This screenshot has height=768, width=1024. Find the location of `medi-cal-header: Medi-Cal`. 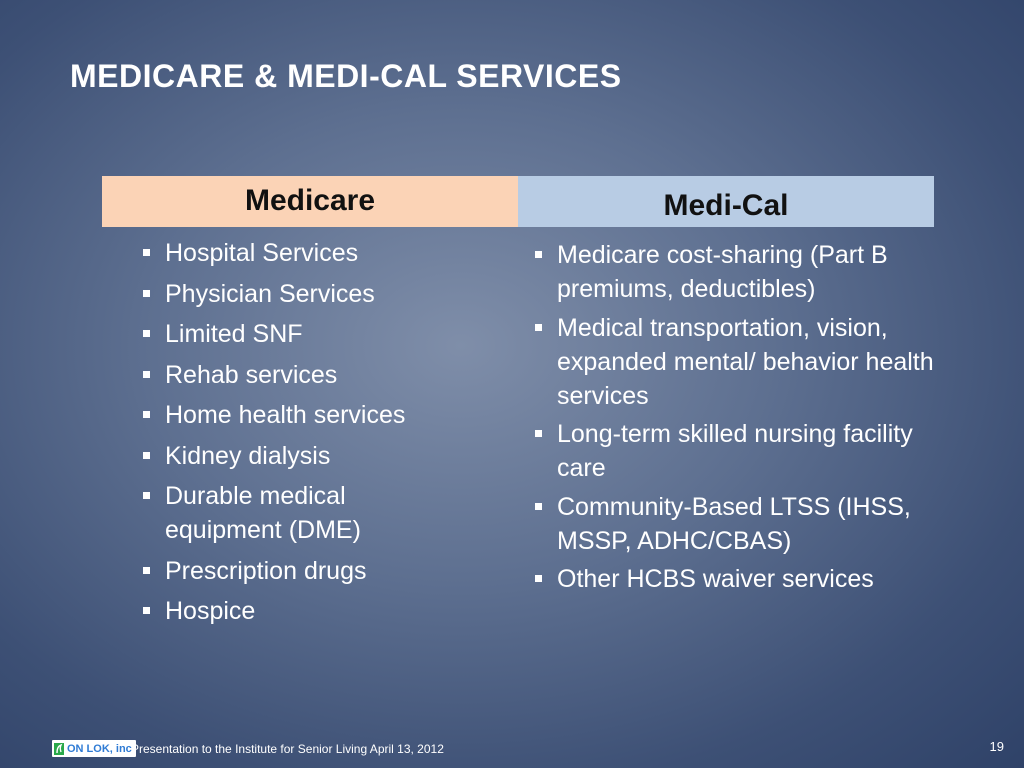

medi-cal-header: Medi-Cal is located at coordinates (726, 201).